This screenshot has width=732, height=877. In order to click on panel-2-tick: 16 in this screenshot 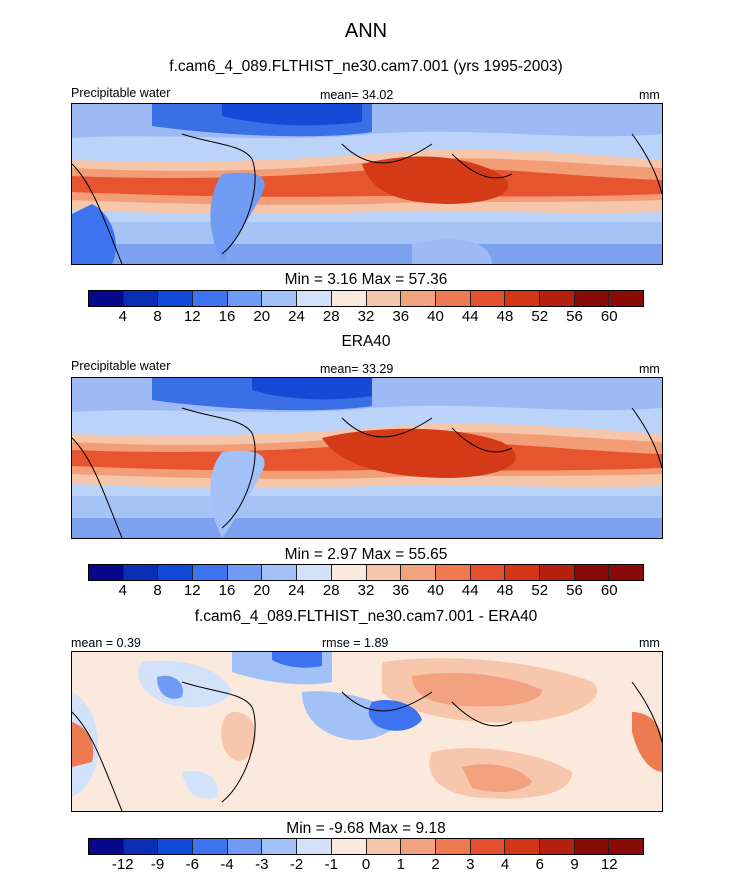, I will do `click(227, 590)`.